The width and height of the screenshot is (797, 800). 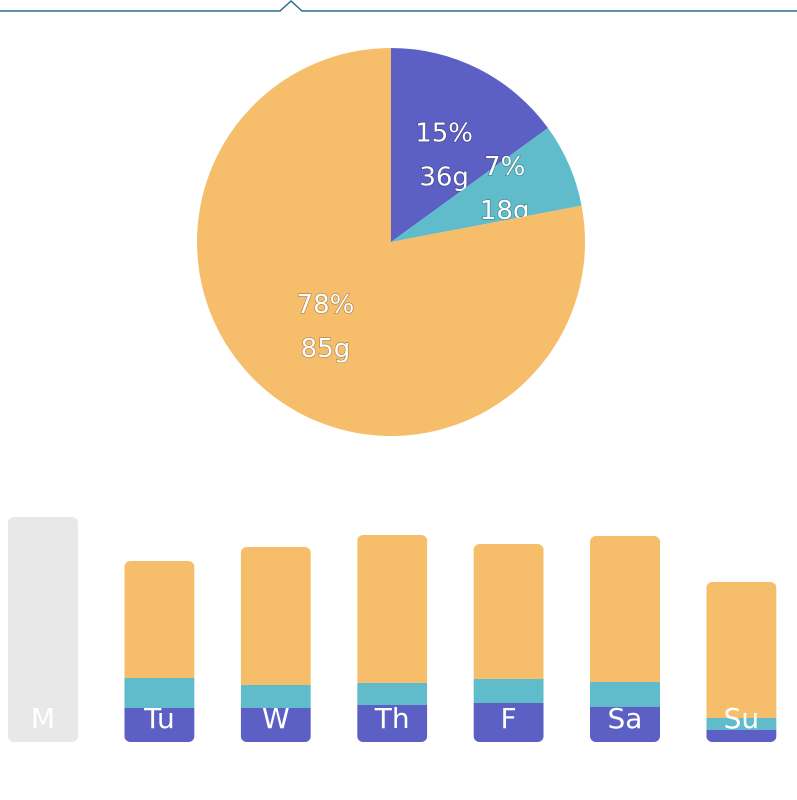 I want to click on day-bar-m: M, so click(x=43, y=629).